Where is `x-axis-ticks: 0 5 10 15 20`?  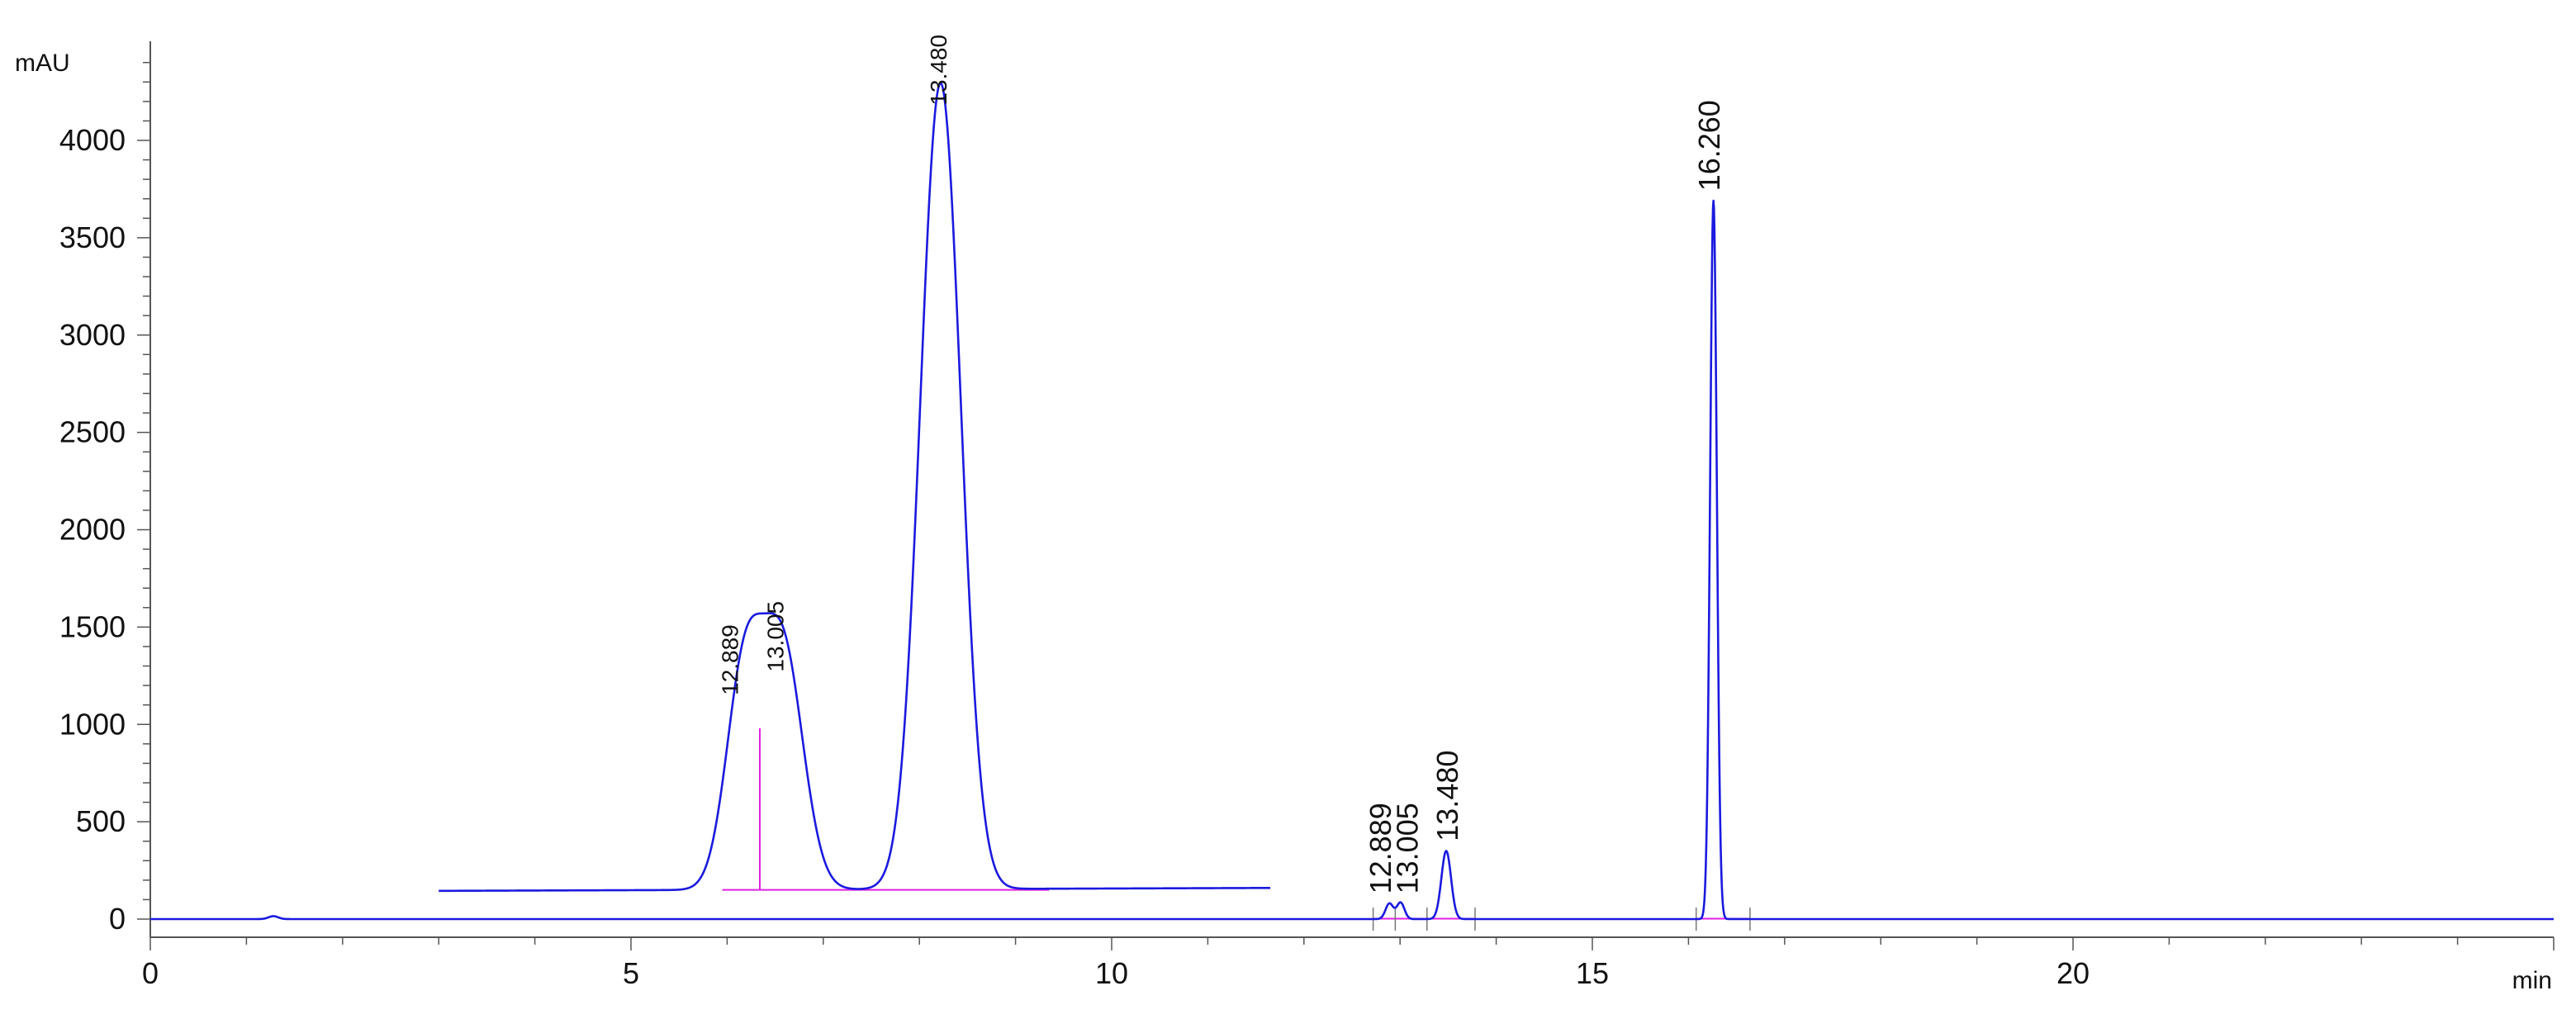 x-axis-ticks: 0 5 10 15 20 is located at coordinates (1348, 963).